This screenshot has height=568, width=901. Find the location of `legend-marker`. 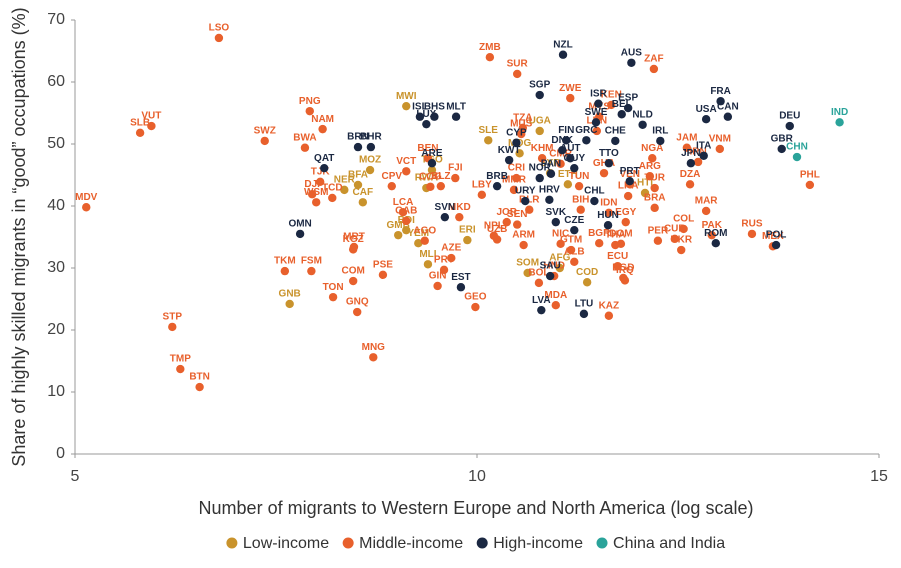

legend-marker is located at coordinates (232, 543).